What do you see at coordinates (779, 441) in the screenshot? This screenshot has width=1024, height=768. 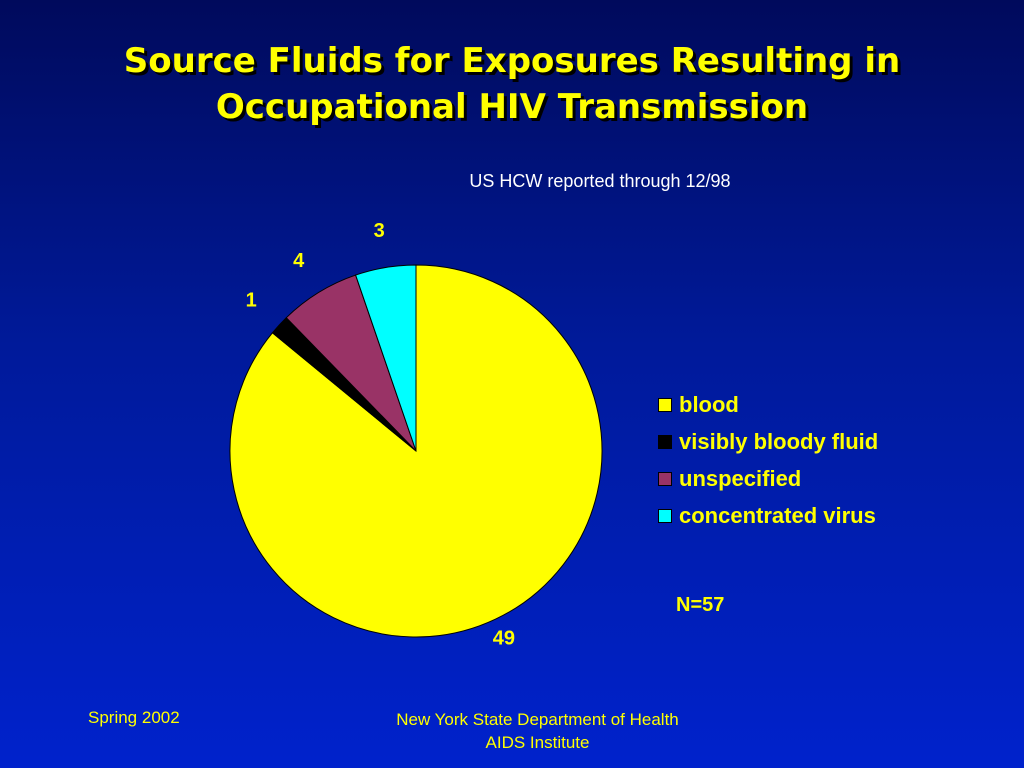 I see `legend-label-visibly-bloody-fluid: visibly bloody fluid` at bounding box center [779, 441].